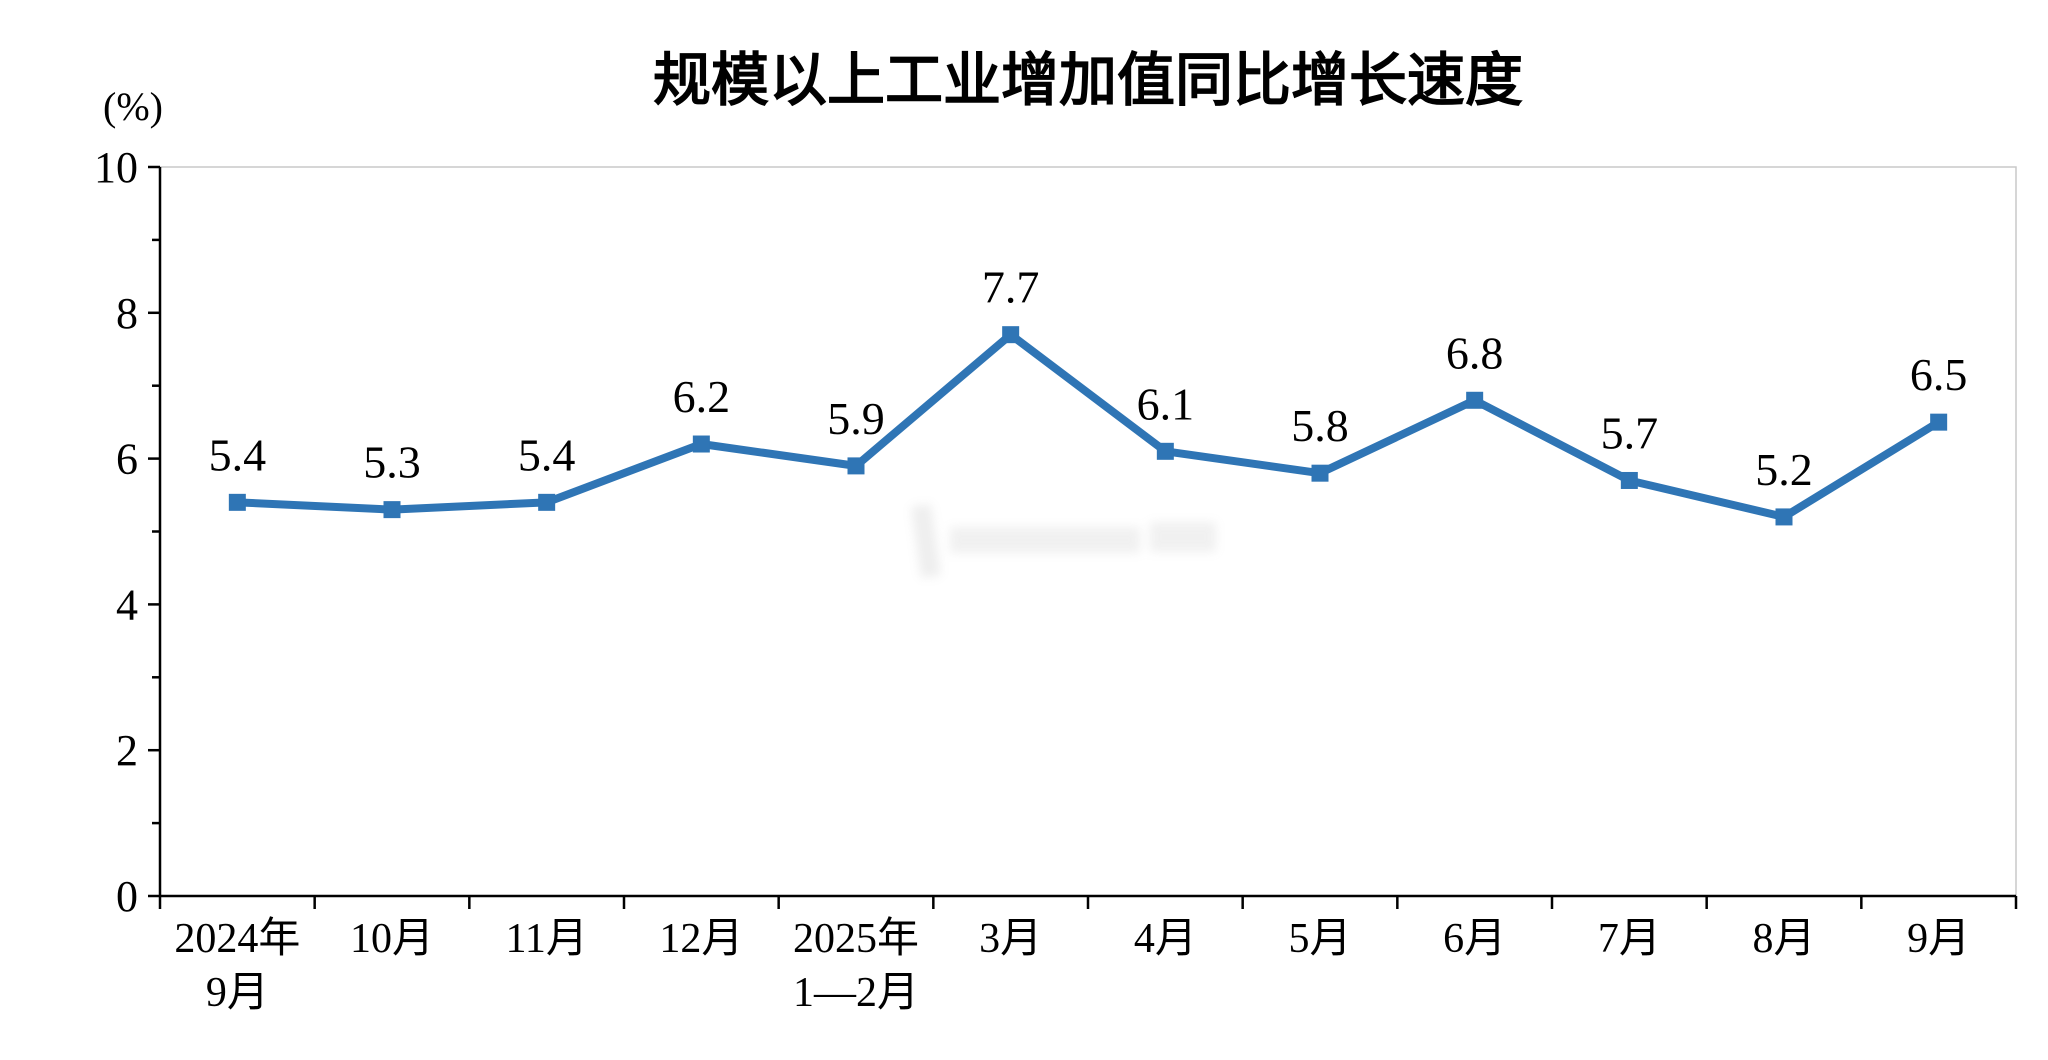 The height and width of the screenshot is (1060, 2048). What do you see at coordinates (856, 418) in the screenshot?
I see `data-point-label: 5.9` at bounding box center [856, 418].